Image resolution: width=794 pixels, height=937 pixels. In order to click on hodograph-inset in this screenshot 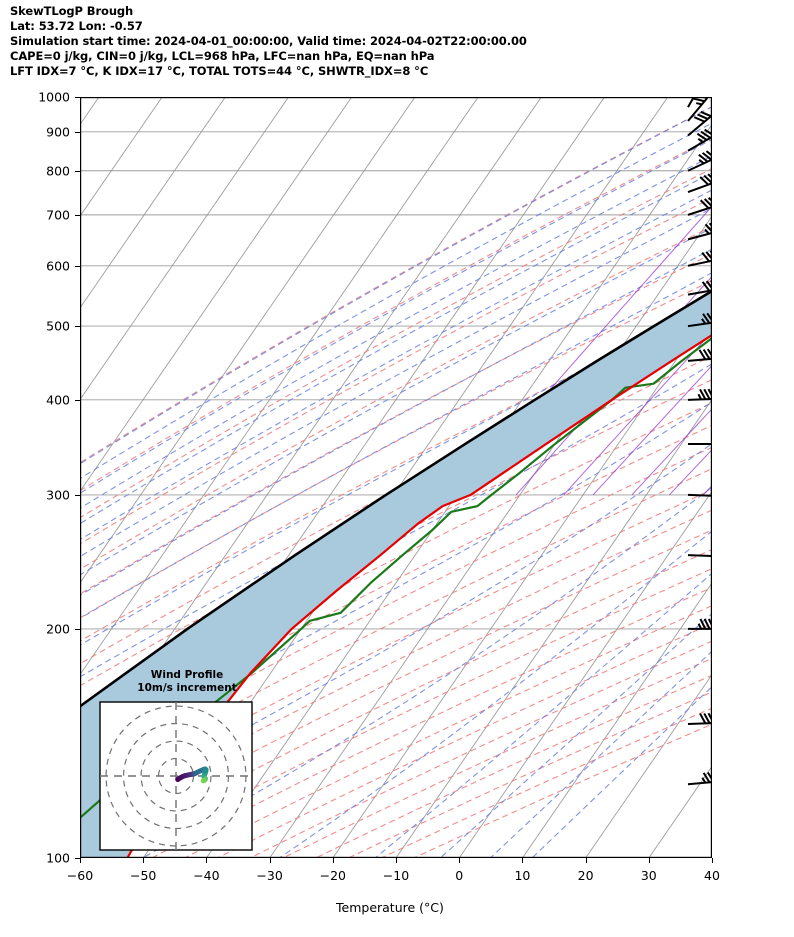, I will do `click(176, 776)`.